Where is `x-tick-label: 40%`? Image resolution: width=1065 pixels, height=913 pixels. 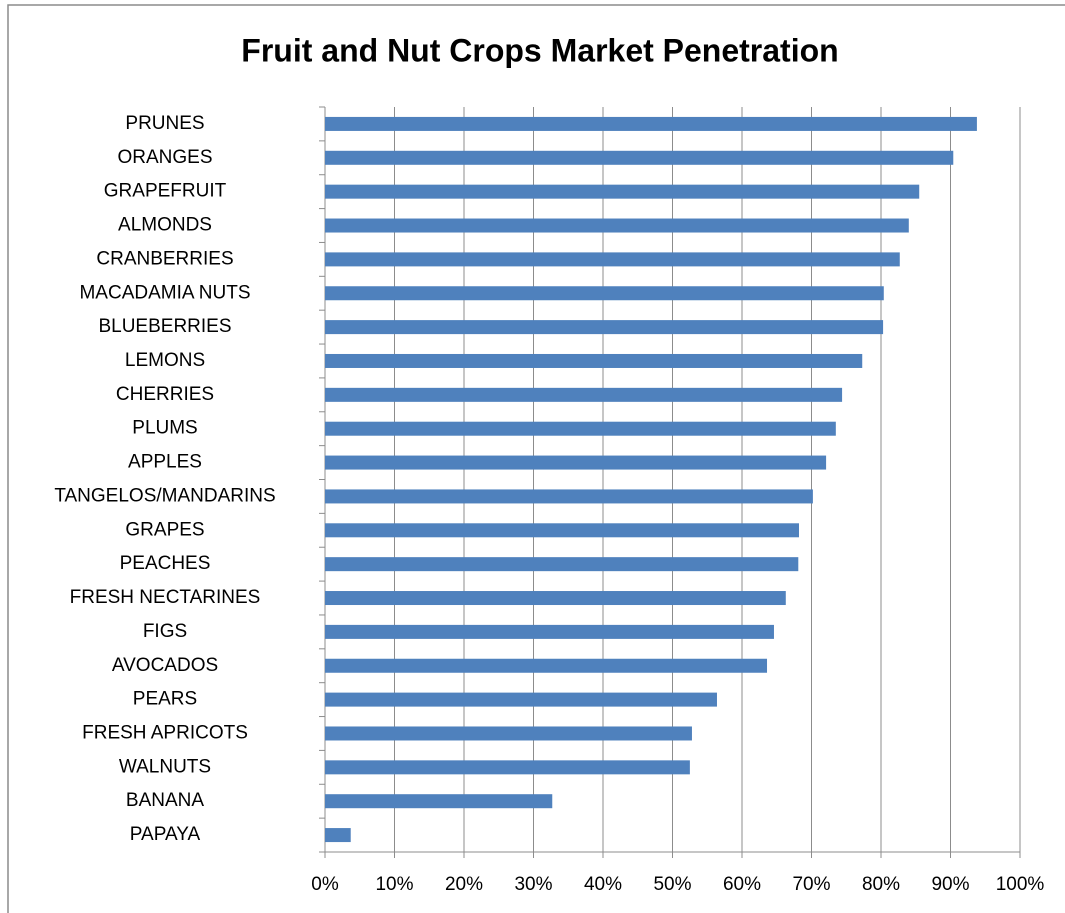 x-tick-label: 40% is located at coordinates (603, 884).